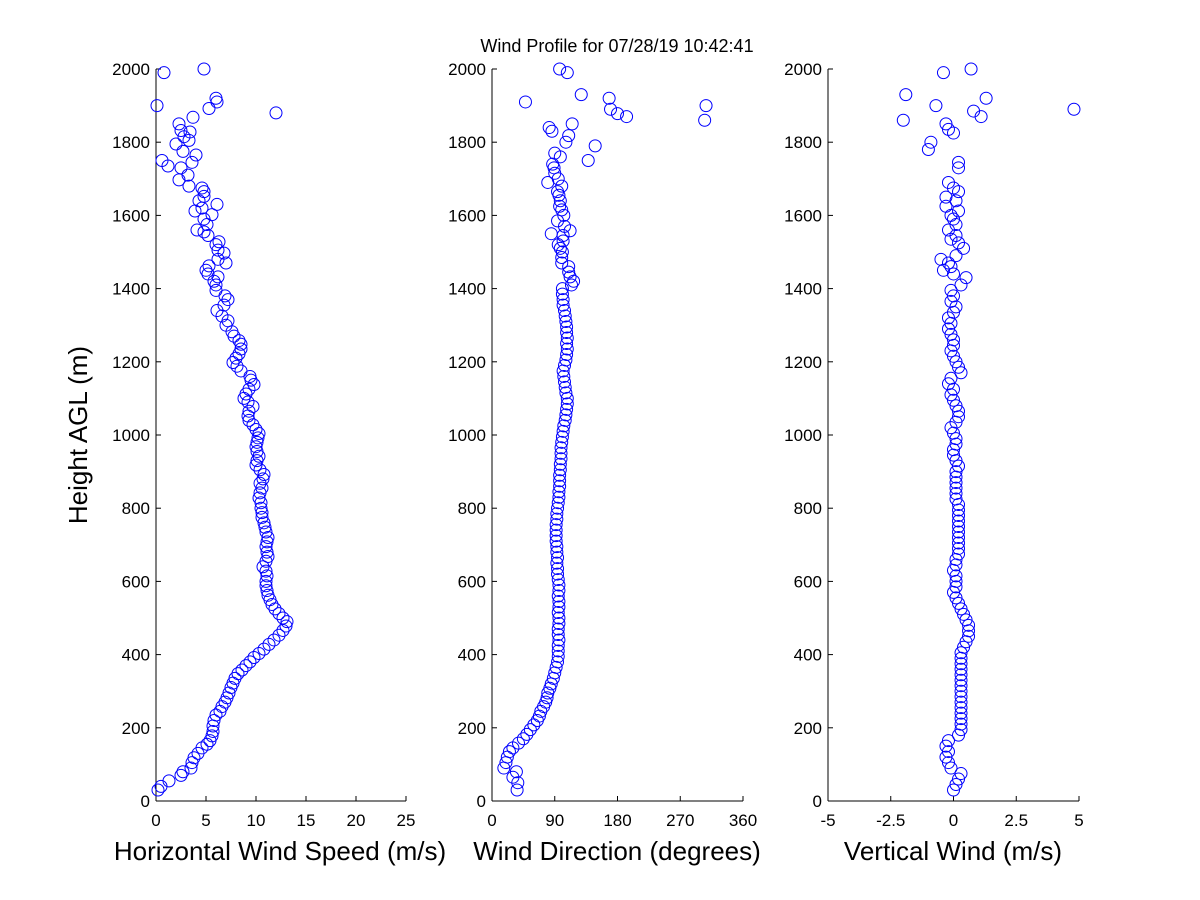 The width and height of the screenshot is (1200, 900). What do you see at coordinates (145, 801) in the screenshot?
I see `y-tick-label: 0` at bounding box center [145, 801].